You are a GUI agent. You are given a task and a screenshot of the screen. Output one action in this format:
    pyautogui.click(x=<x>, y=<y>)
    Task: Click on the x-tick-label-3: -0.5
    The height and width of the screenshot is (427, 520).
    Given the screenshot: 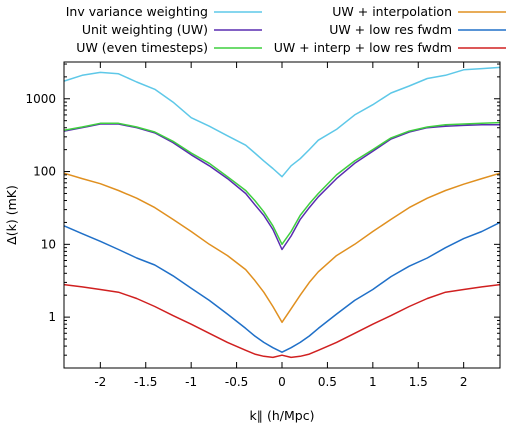 What is the action you would take?
    pyautogui.click(x=236, y=382)
    